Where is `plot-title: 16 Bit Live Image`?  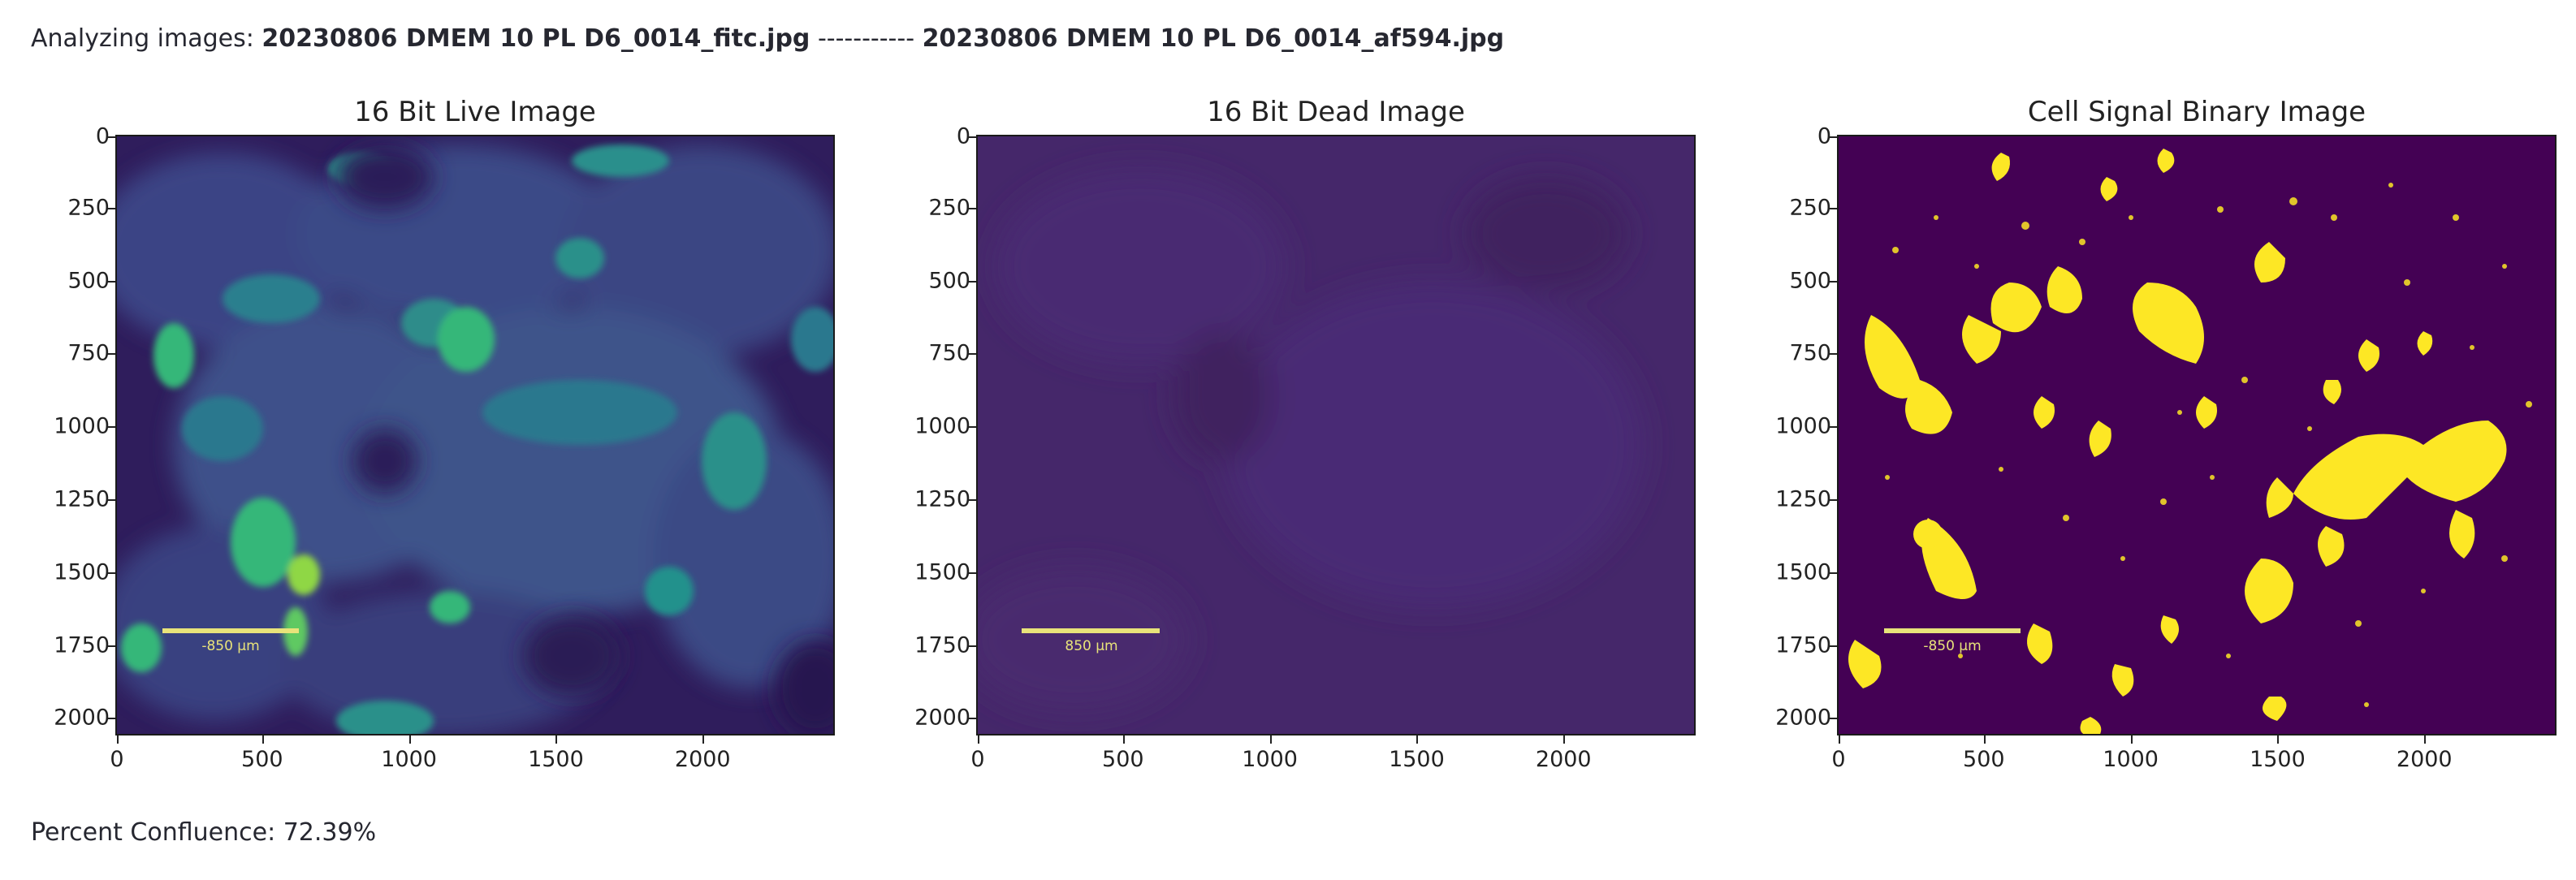 plot-title: 16 Bit Live Image is located at coordinates (475, 112).